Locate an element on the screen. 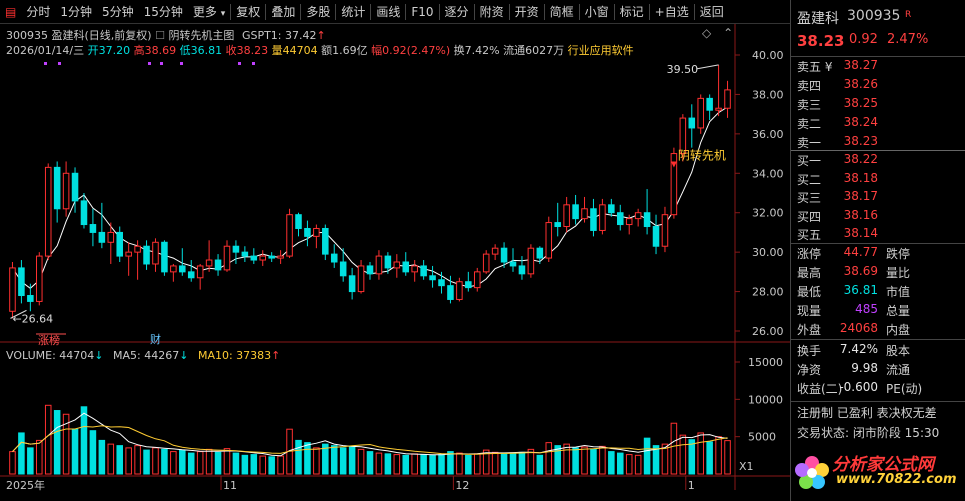 Image resolution: width=965 pixels, height=501 pixels. toolbar-item-open: 开资 is located at coordinates (526, 12).